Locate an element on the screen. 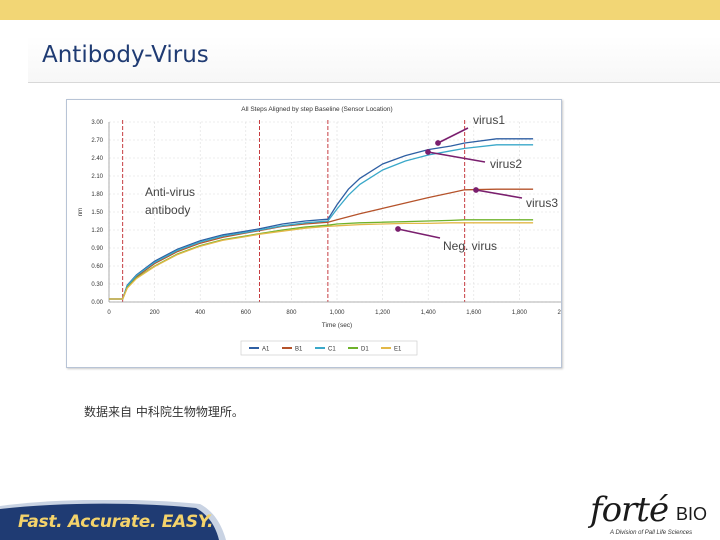  legend-label-a1: A1 is located at coordinates (266, 350).